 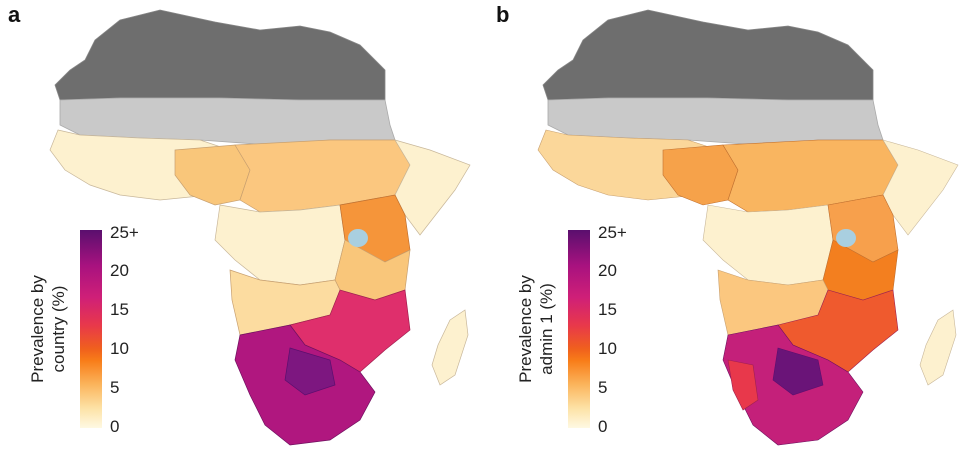 I want to click on colorbar-a, so click(x=91, y=329).